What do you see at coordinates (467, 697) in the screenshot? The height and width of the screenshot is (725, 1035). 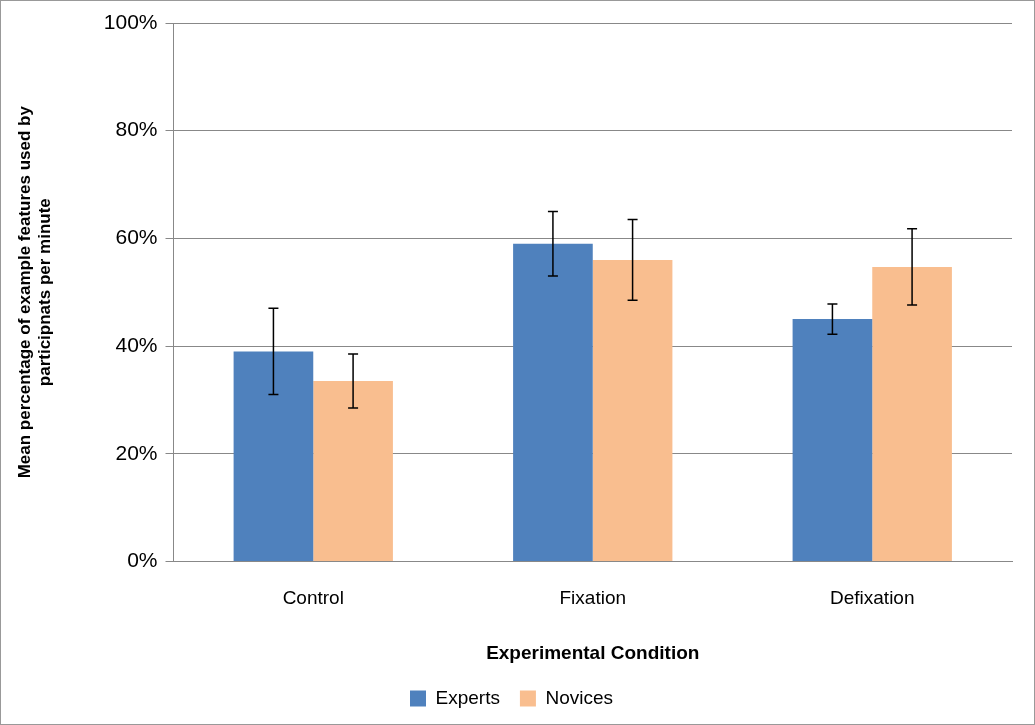 I see `legend-label: Experts` at bounding box center [467, 697].